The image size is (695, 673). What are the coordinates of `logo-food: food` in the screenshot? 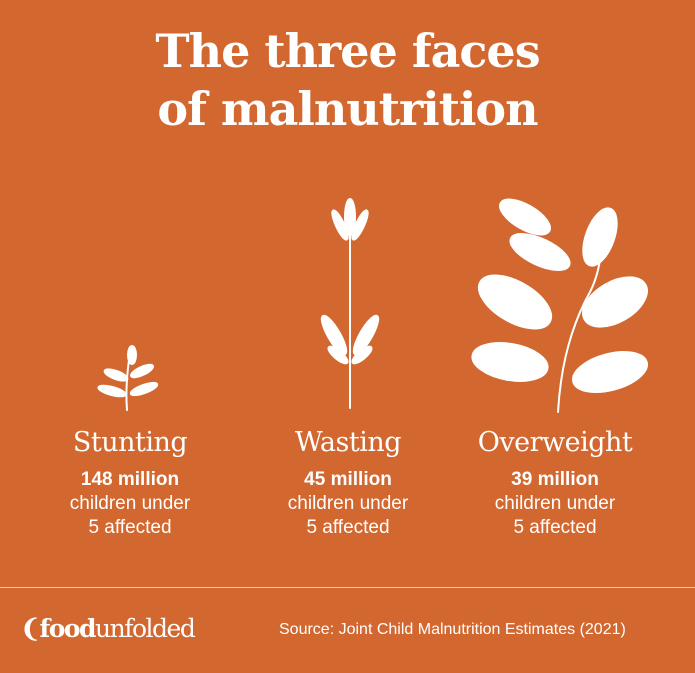 It's located at (67, 628).